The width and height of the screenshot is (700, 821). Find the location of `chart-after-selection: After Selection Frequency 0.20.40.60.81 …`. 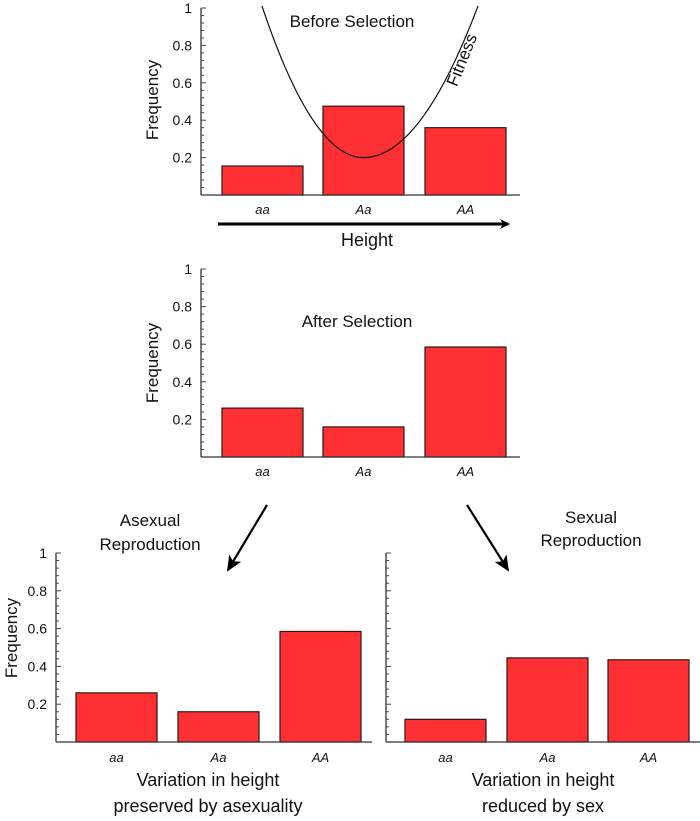

chart-after-selection: After Selection Frequency 0.20.40.60.81 … is located at coordinates (331, 370).